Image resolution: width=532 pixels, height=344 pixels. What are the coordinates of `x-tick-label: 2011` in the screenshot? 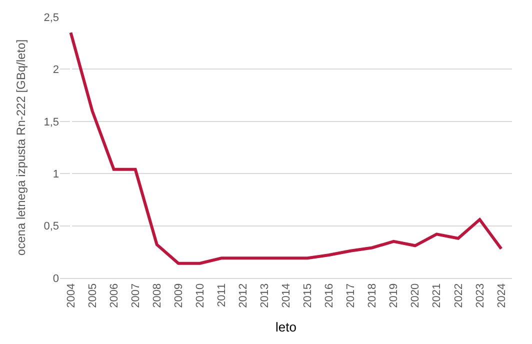 It's located at (222, 295).